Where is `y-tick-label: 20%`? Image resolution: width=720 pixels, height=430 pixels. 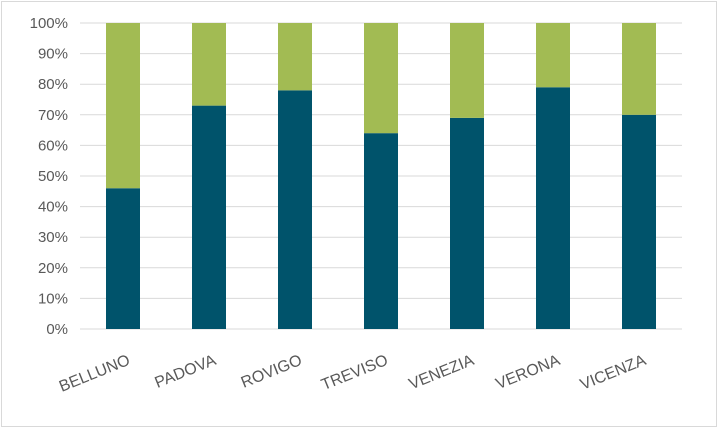 y-tick-label: 20% is located at coordinates (53, 268).